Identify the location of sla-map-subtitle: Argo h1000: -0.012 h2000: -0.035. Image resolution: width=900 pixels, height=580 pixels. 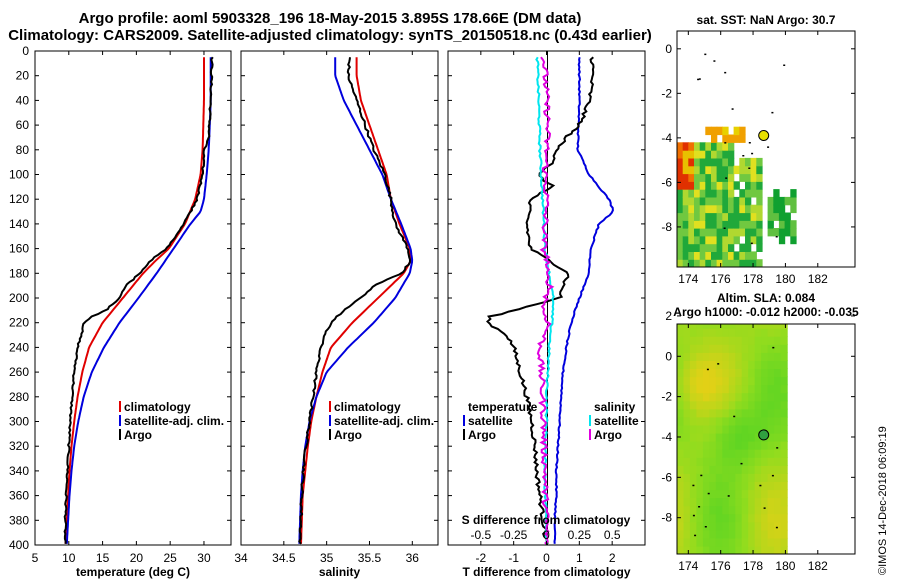
(766, 312).